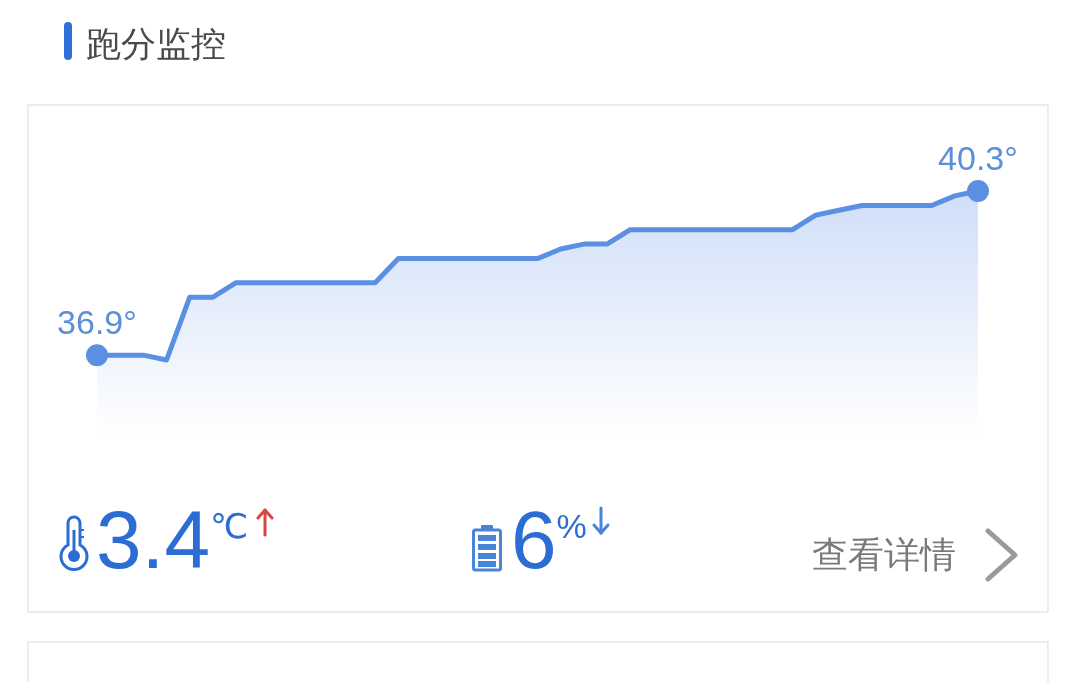  I want to click on data-label: 40.3°, so click(978, 158).